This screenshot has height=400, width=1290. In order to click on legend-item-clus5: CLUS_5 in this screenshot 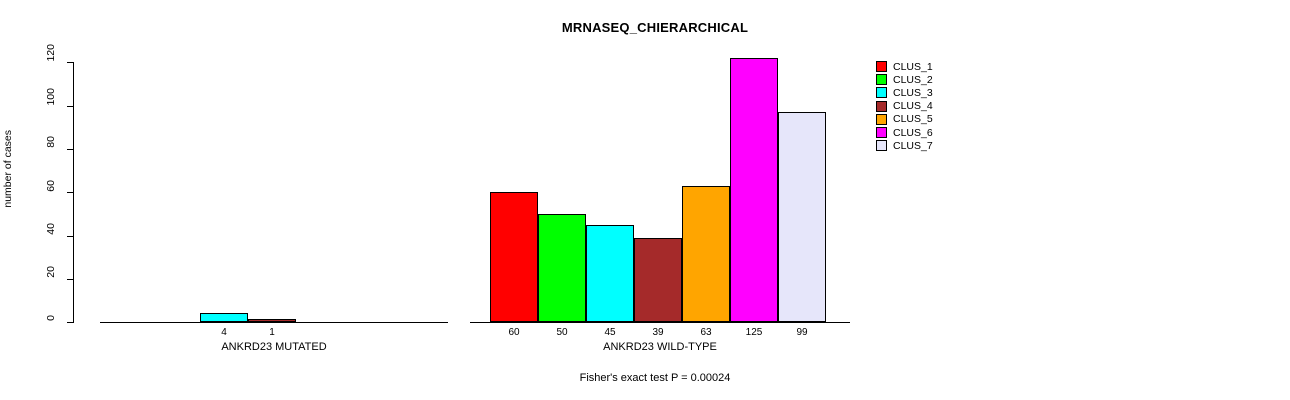, I will do `click(904, 119)`.